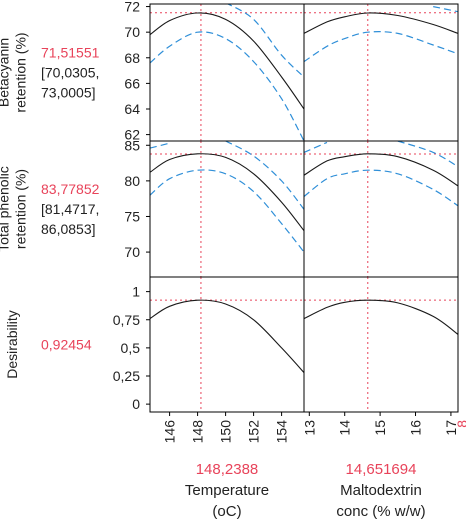  Describe the element at coordinates (451, 428) in the screenshot. I see `x-tick-label: 17` at that location.